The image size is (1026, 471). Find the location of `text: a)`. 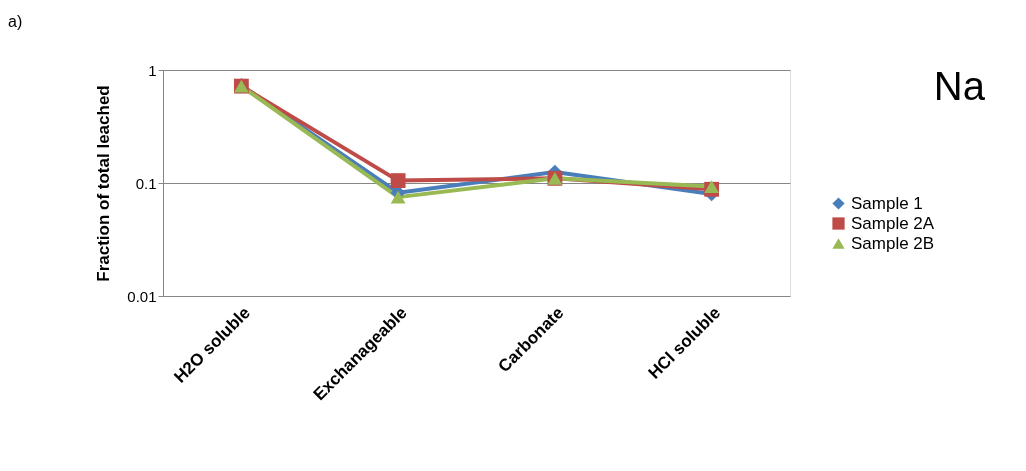

text: a) is located at coordinates (15, 21).